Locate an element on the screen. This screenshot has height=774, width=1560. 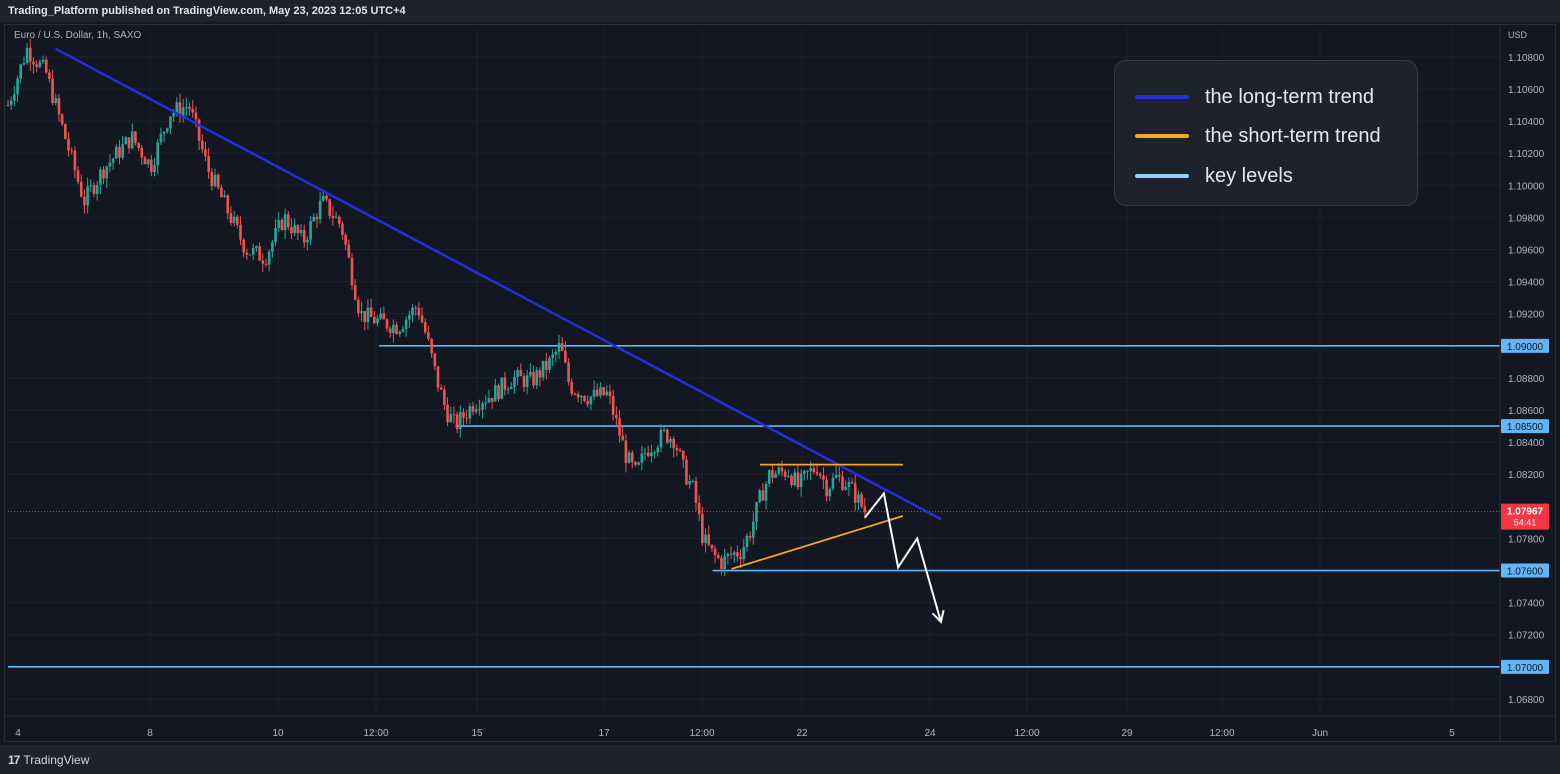
x-tick-label: 22 is located at coordinates (802, 733).